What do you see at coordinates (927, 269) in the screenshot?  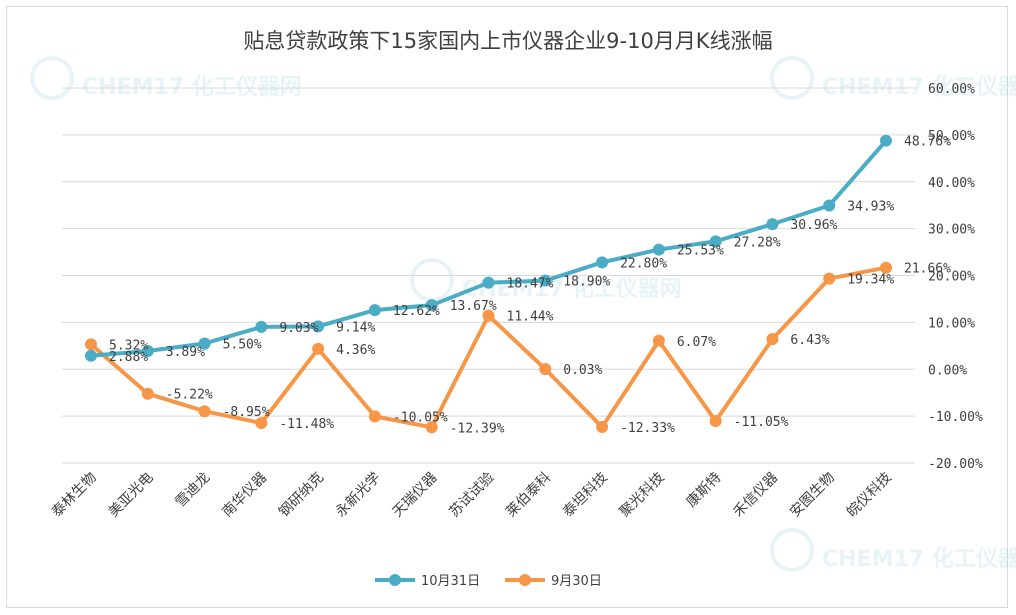 I see `data-label: 21.66%` at bounding box center [927, 269].